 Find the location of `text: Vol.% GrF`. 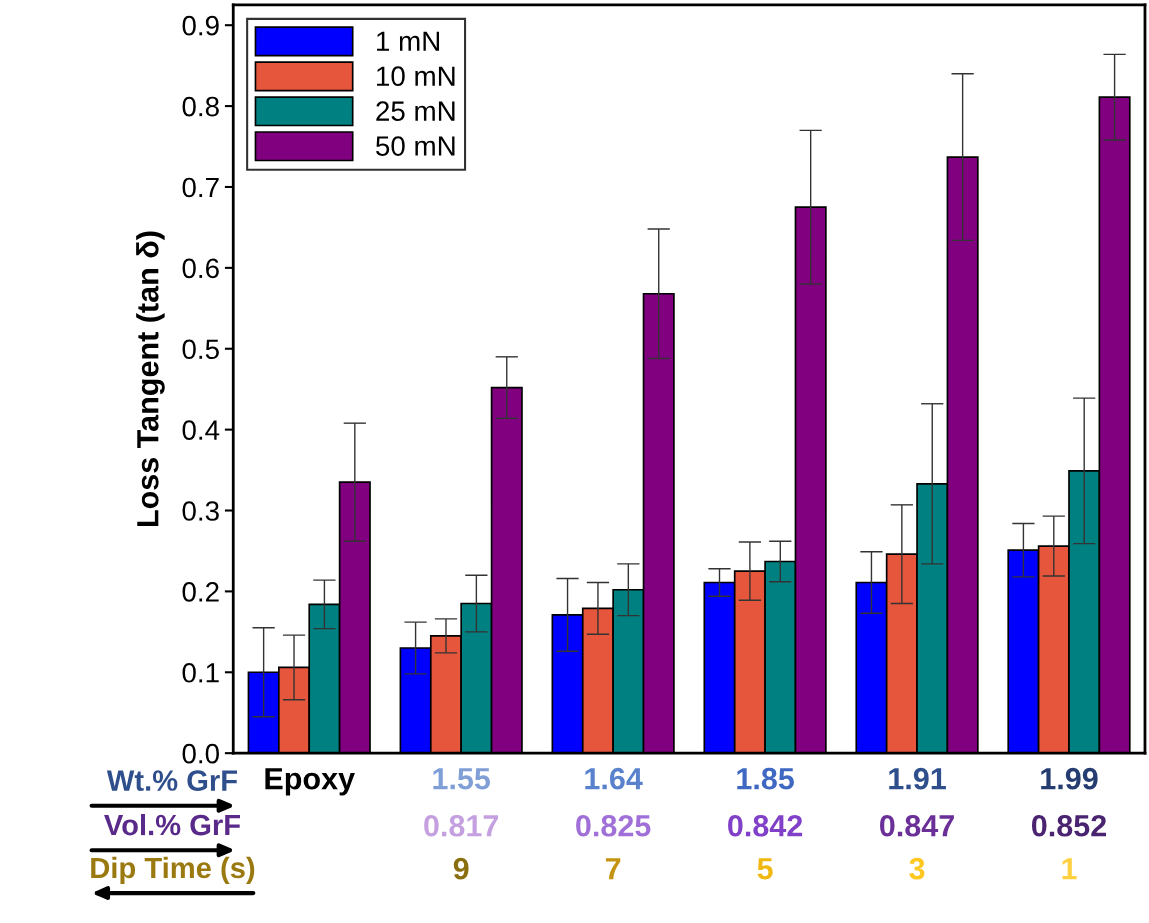

text: Vol.% GrF is located at coordinates (172, 824).